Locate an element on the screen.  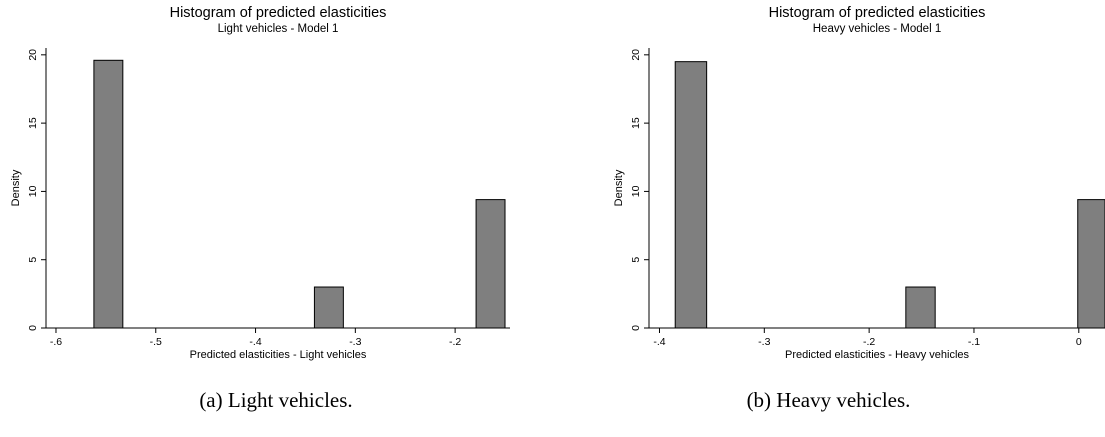
x-tick-label: 0 is located at coordinates (1079, 342).